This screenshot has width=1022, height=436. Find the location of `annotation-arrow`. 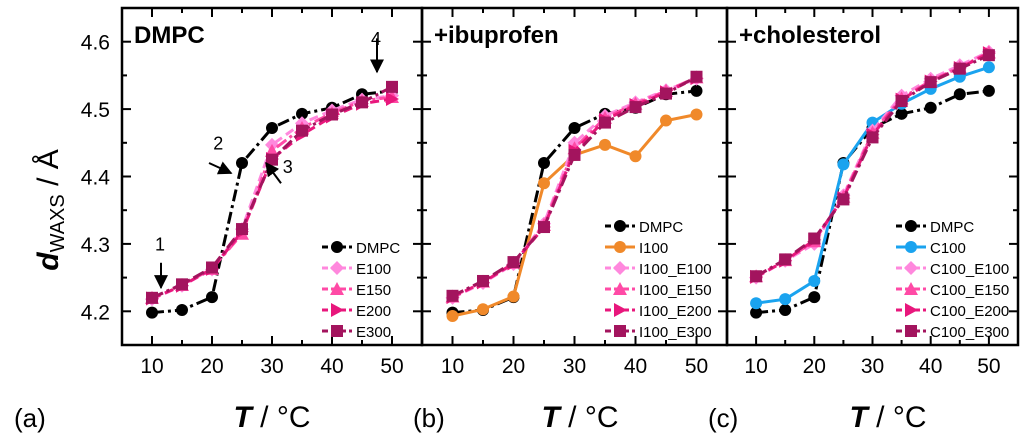

annotation-arrow is located at coordinates (273, 172).